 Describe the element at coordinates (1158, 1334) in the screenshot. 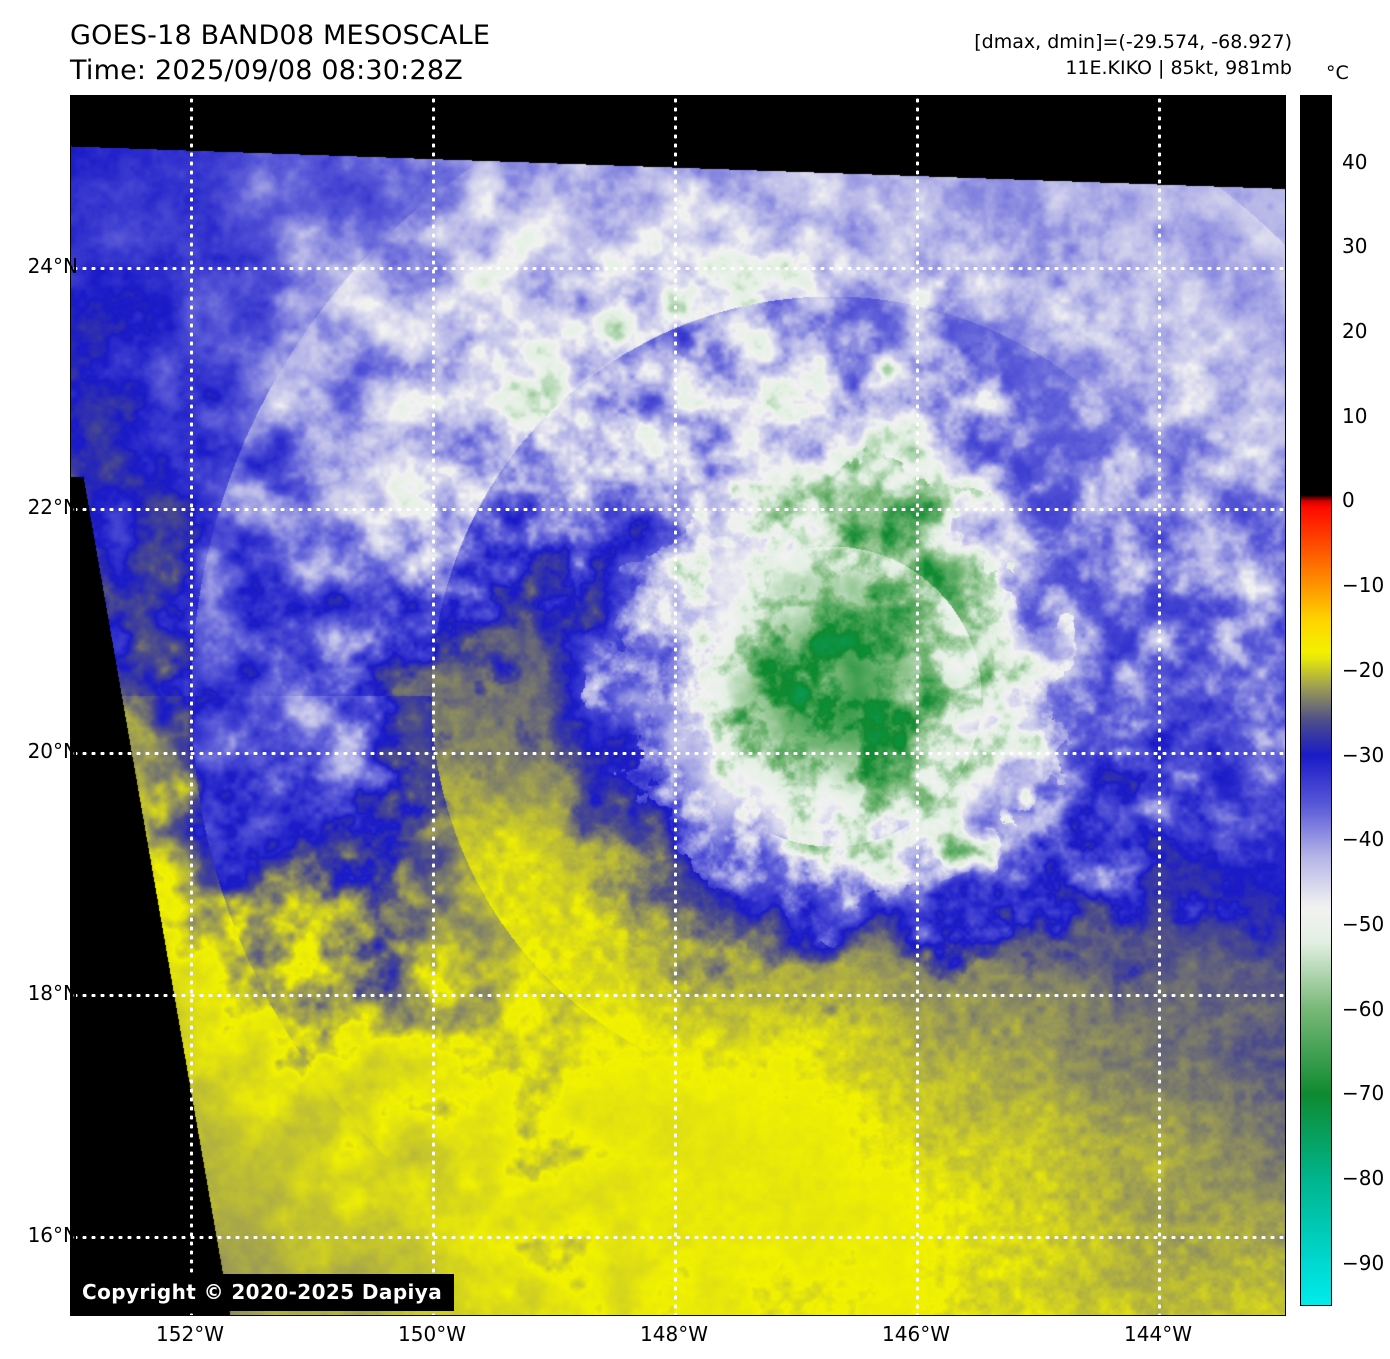

I see `lon-tick-144: 144°W` at that location.